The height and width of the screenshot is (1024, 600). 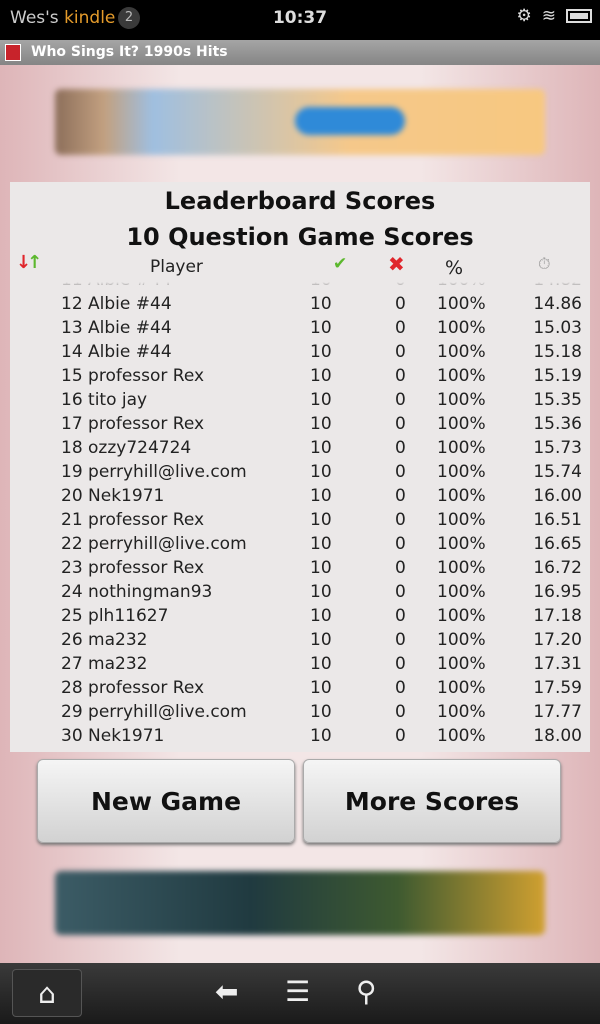 I want to click on time: 17.77, so click(x=557, y=712).